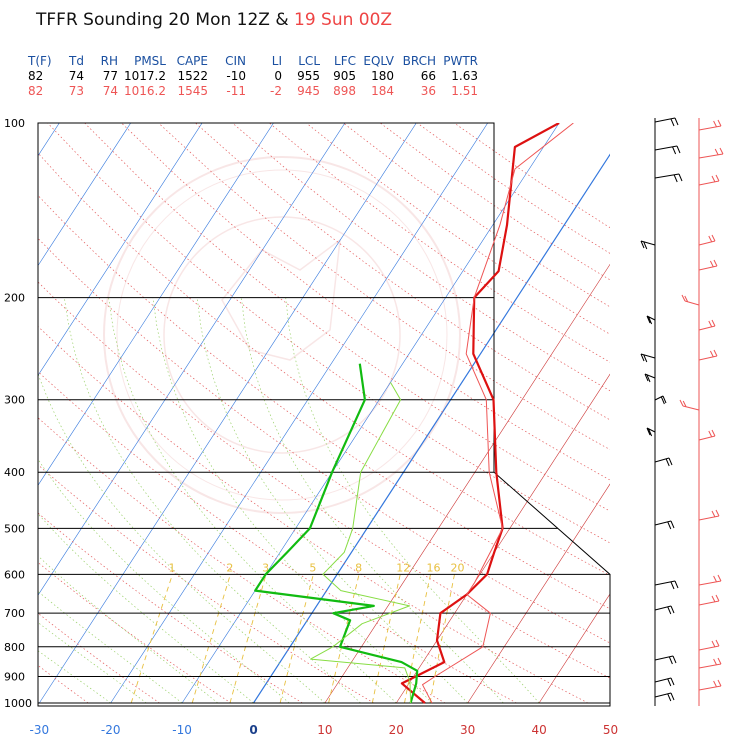  What do you see at coordinates (150, 61) in the screenshot?
I see `header-cell: PMSL` at bounding box center [150, 61].